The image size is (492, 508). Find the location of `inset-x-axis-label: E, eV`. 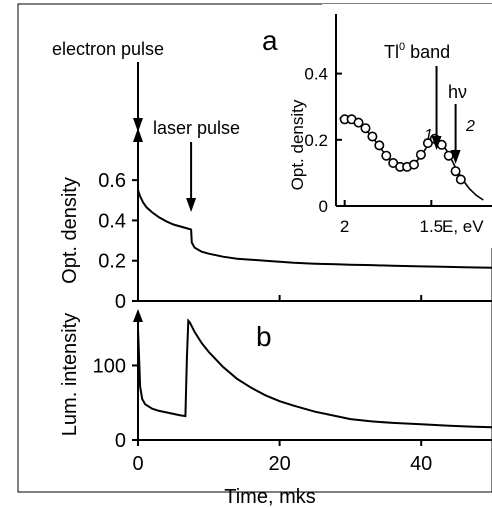

inset-x-axis-label: E, eV is located at coordinates (463, 226).